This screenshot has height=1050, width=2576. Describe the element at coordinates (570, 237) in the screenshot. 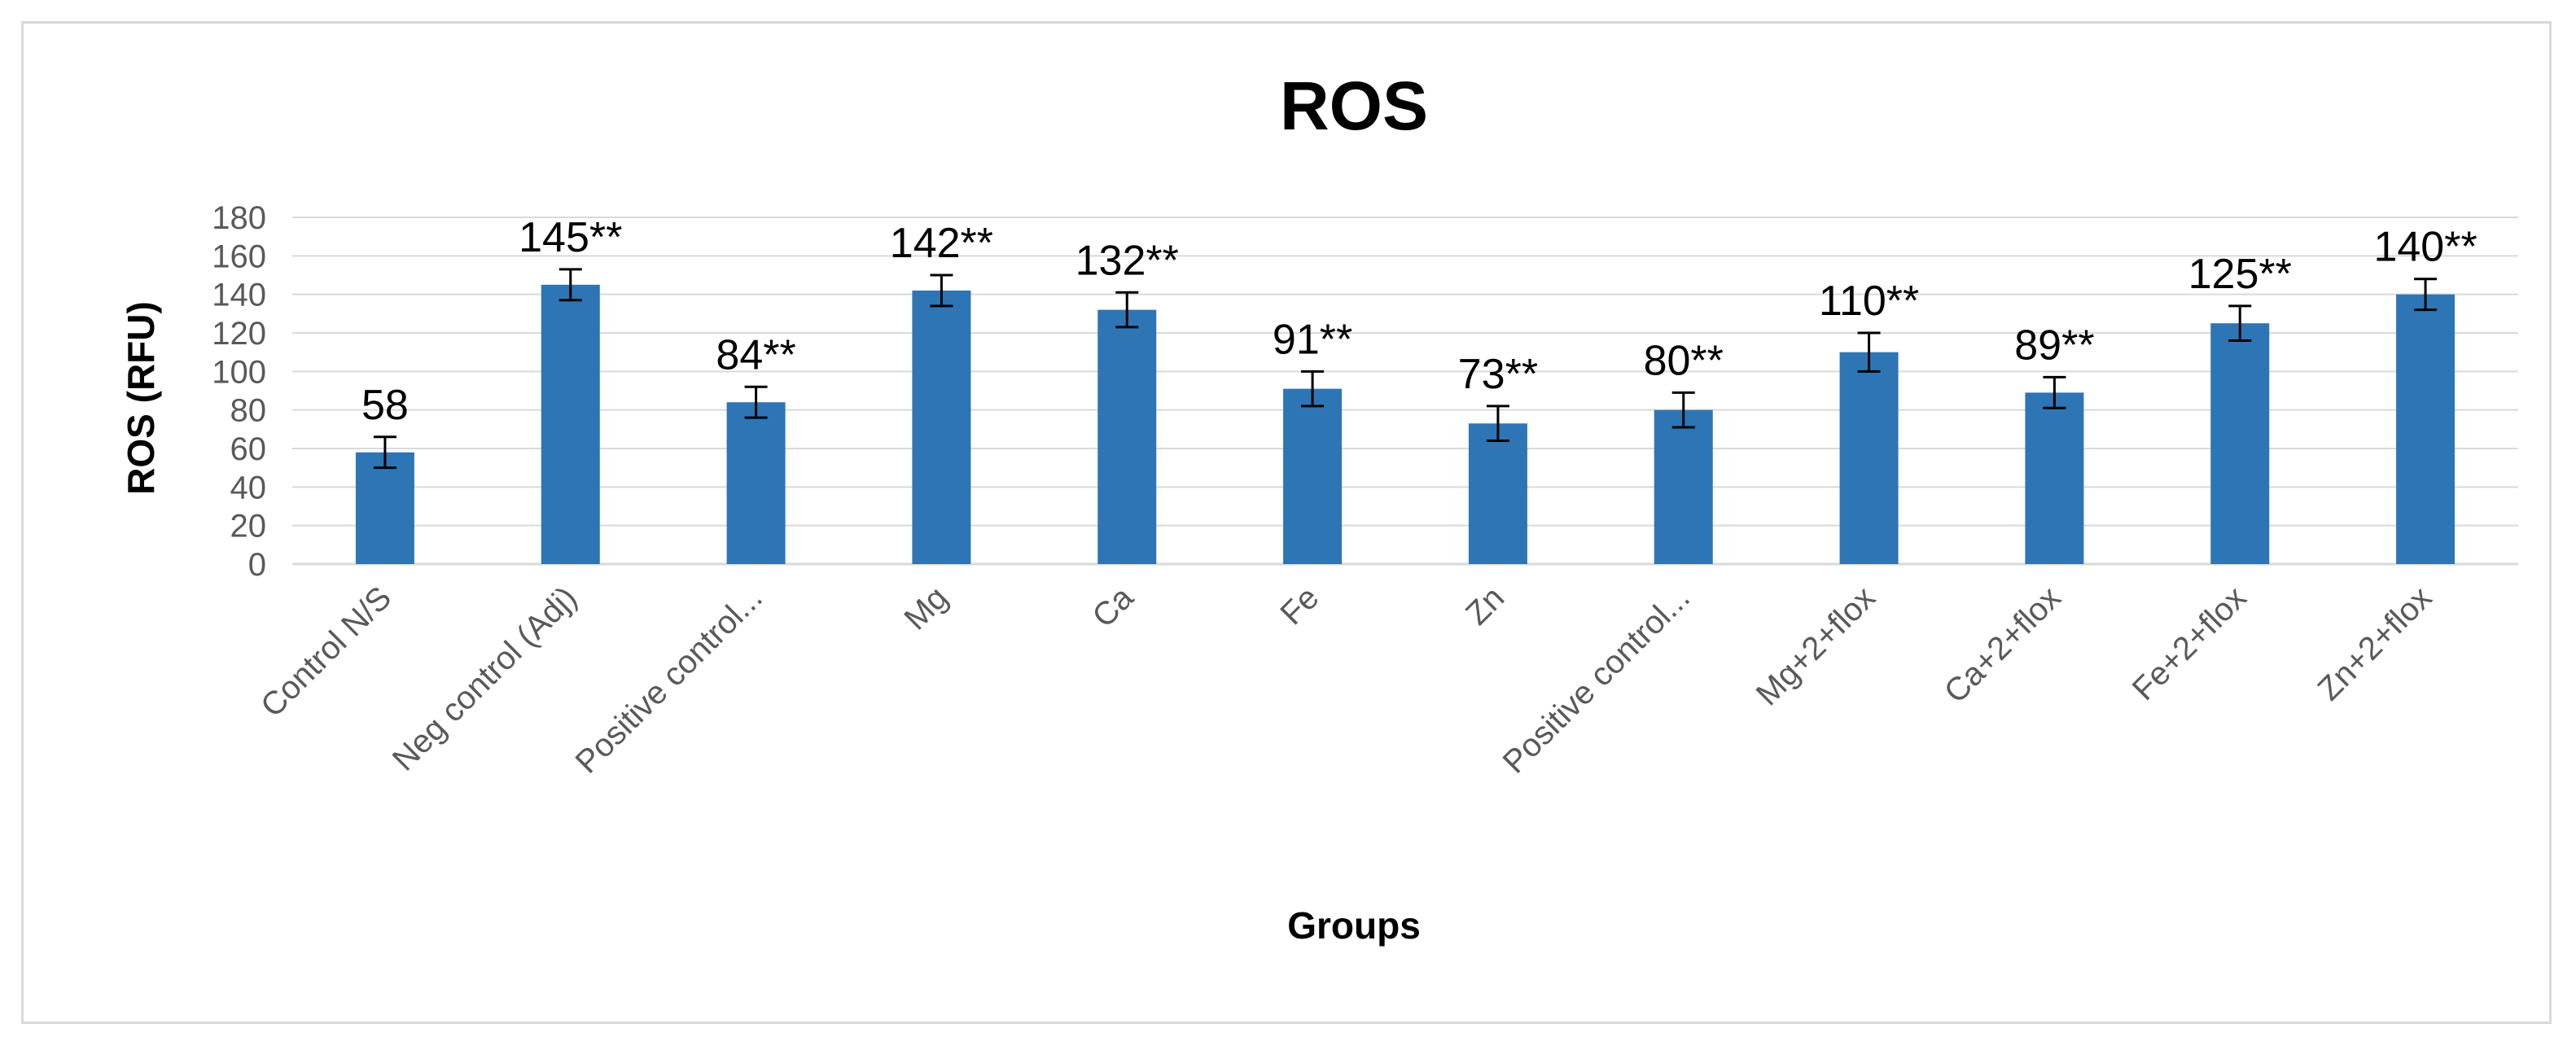

I see `data-label: 145**` at that location.